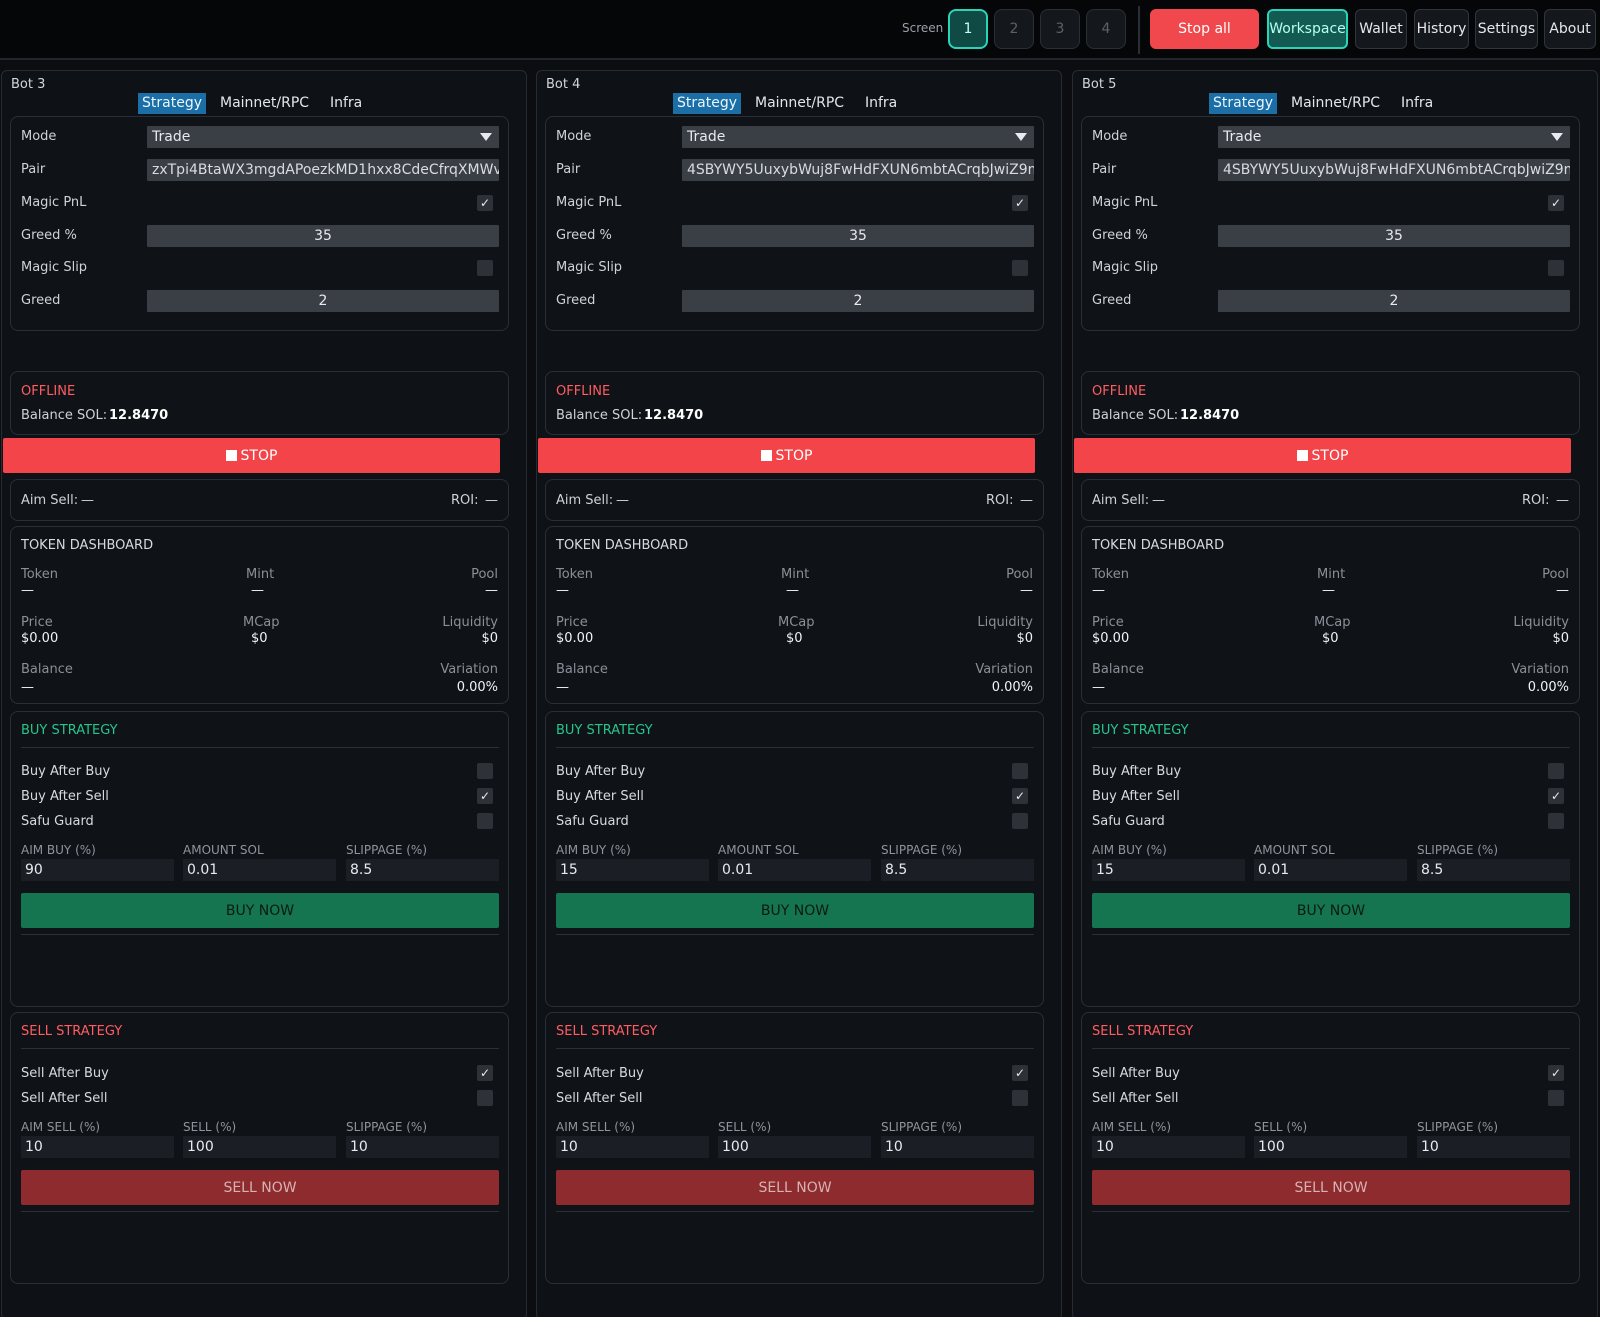 The image size is (1600, 1317). Describe the element at coordinates (792, 590) in the screenshot. I see `mint-value: —` at that location.